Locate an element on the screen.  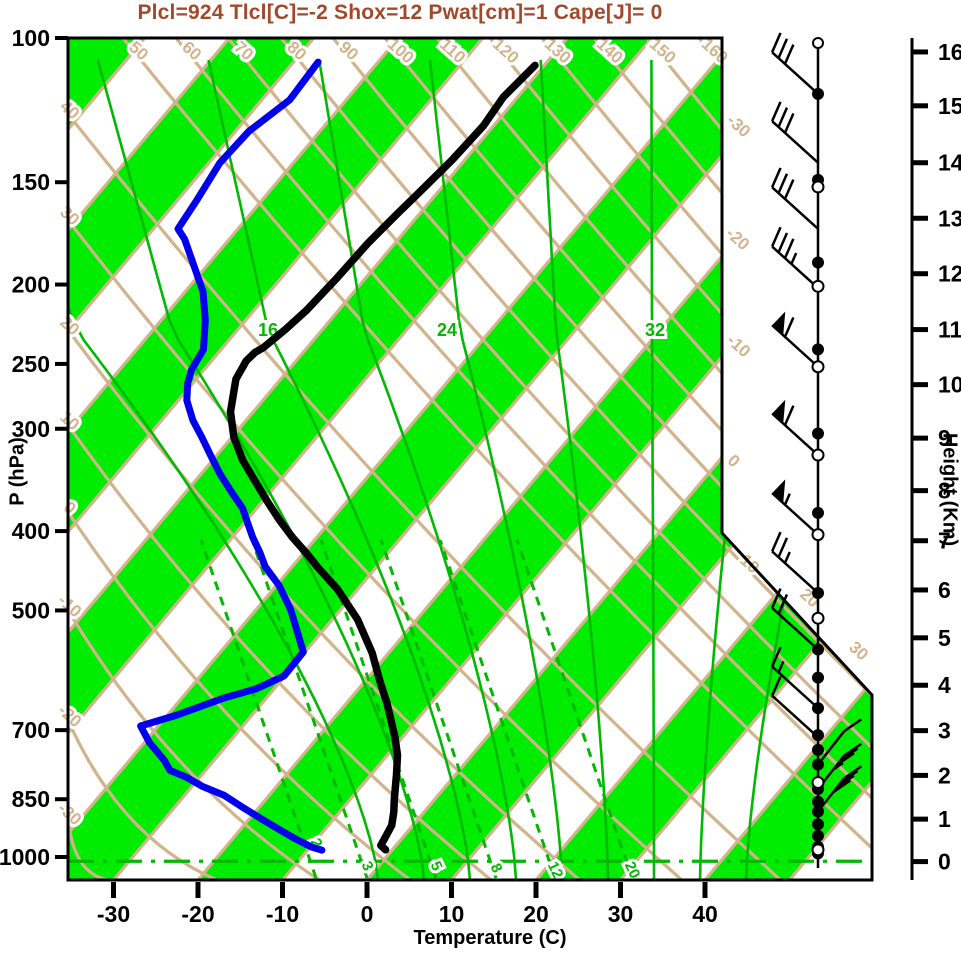
staff-top-marker is located at coordinates (818, 43).